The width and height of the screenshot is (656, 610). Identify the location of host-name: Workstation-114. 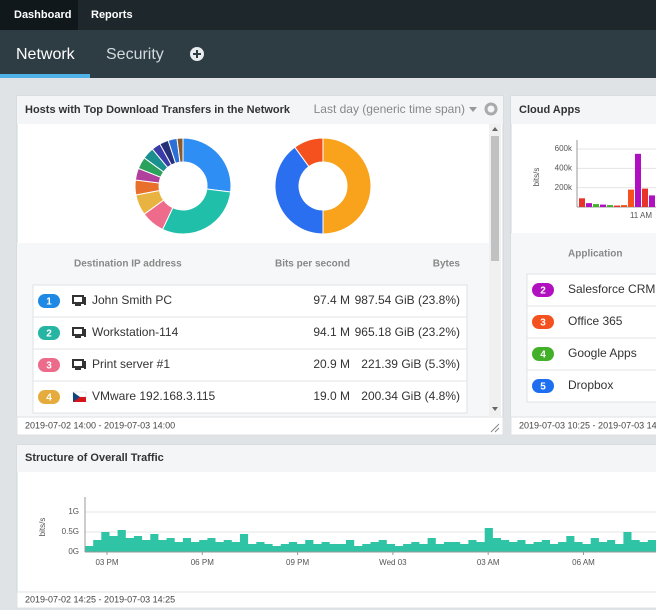
(135, 332).